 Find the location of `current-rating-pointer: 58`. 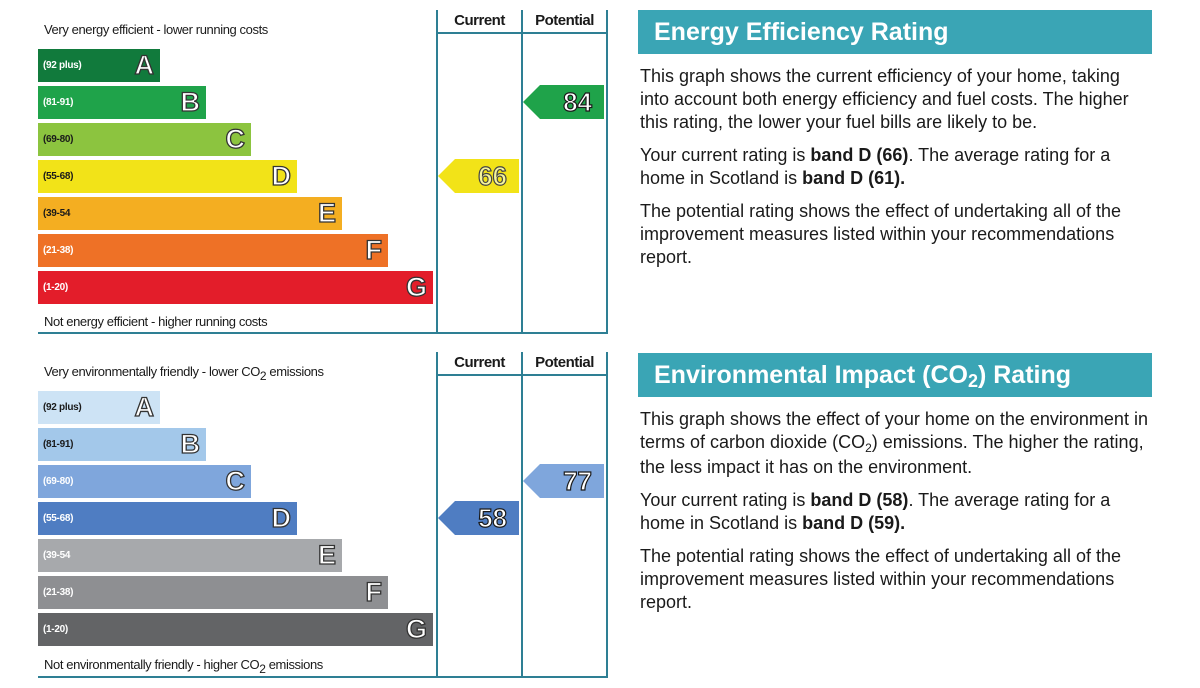

current-rating-pointer: 58 is located at coordinates (478, 518).